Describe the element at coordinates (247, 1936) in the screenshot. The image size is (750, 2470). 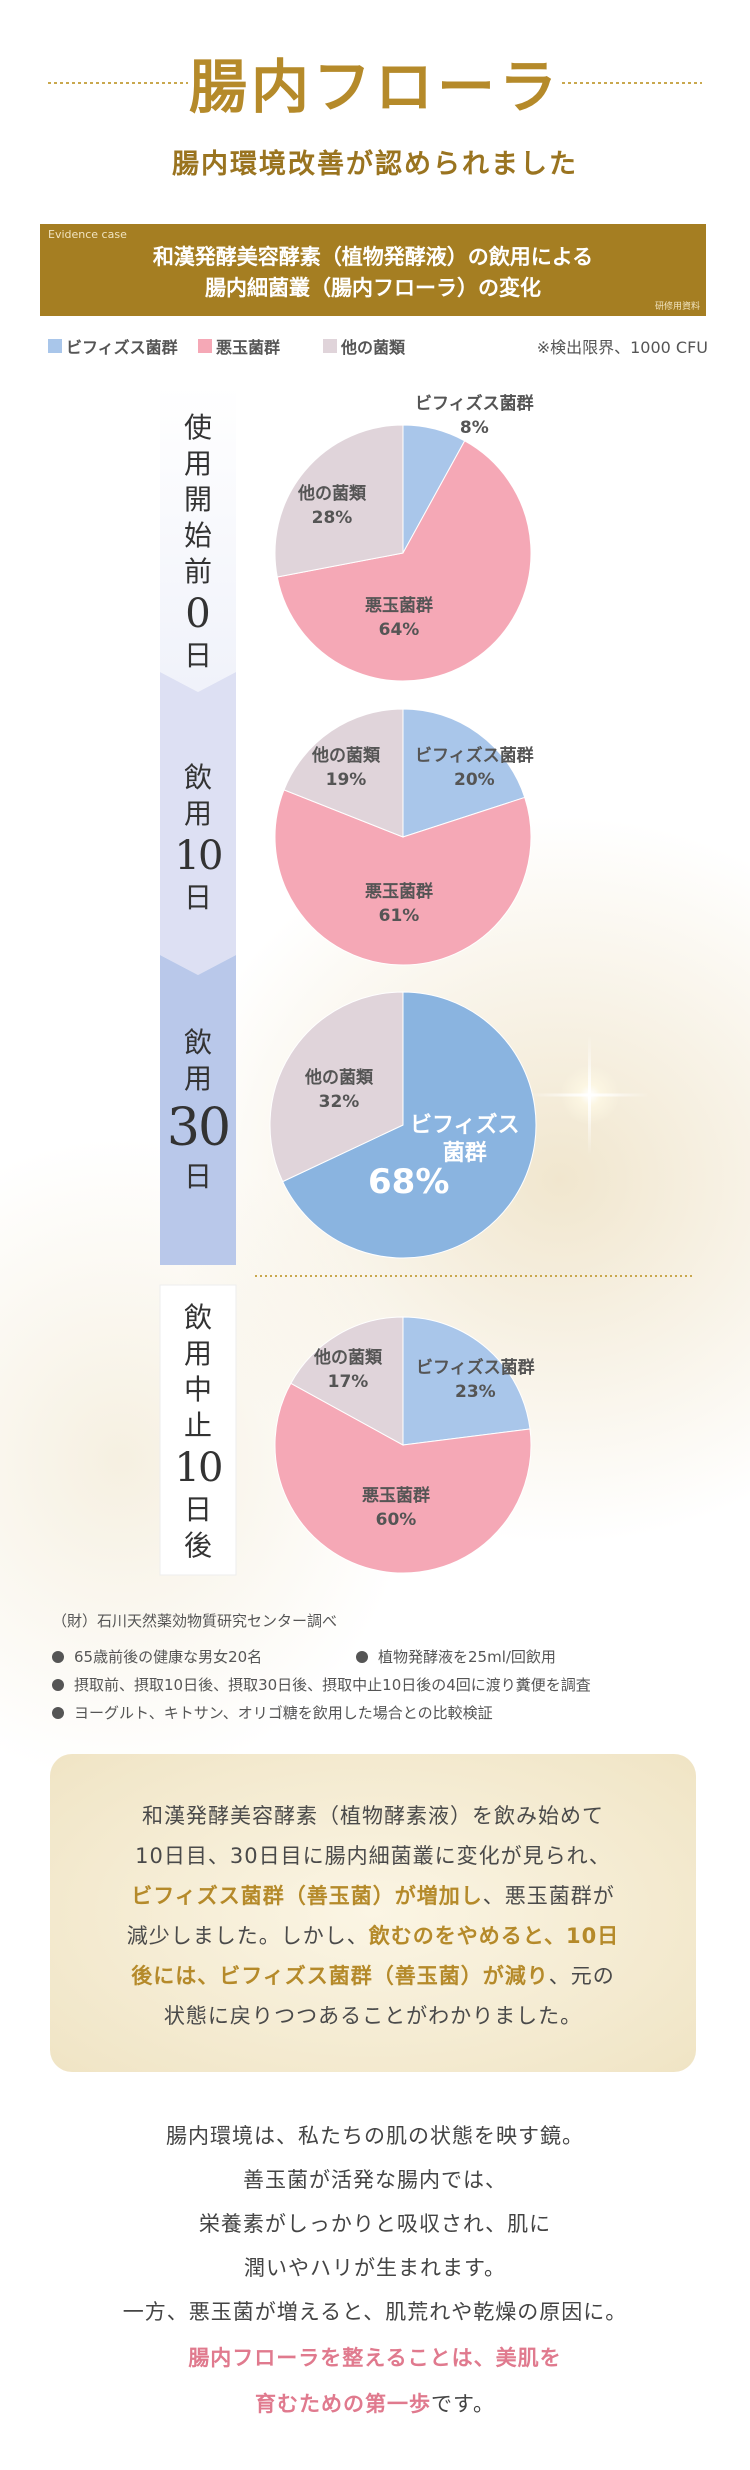
I see `summary-text: 減少しました。しかし、` at that location.